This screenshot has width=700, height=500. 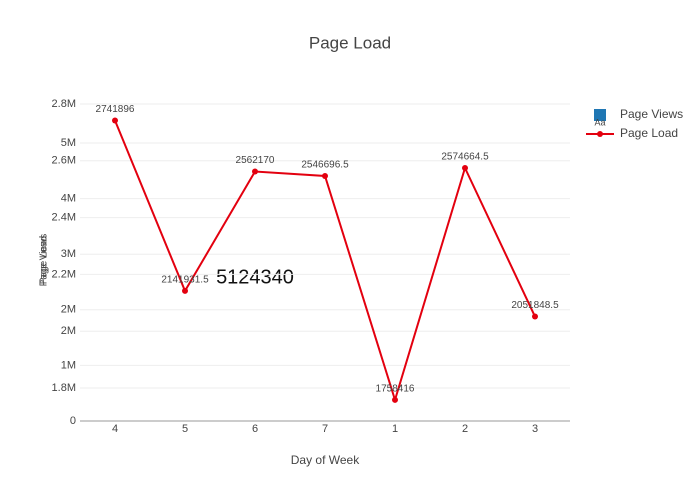 I want to click on x-tick-label: 5, so click(x=185, y=429).